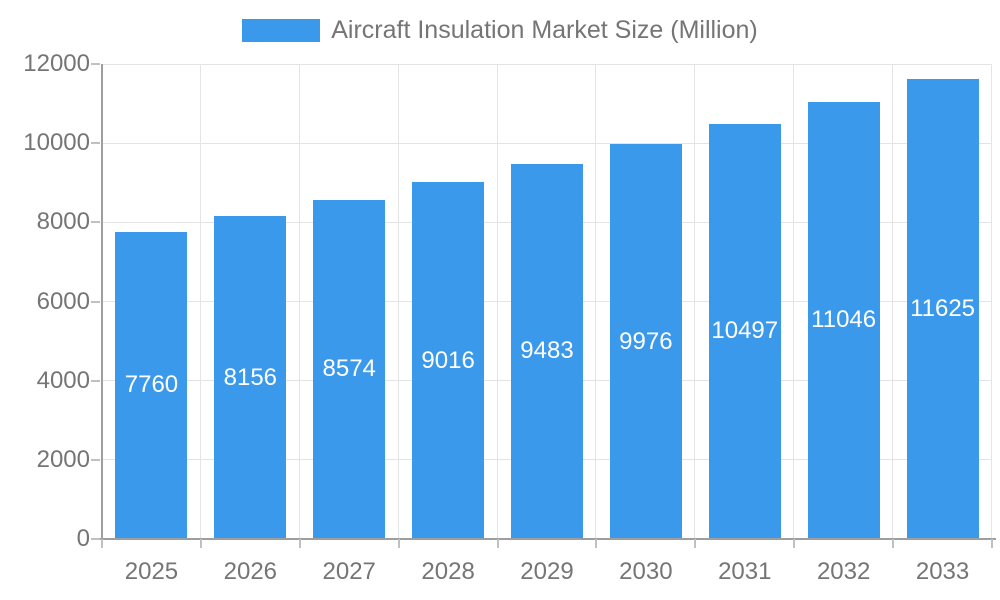 This screenshot has height=600, width=1000. I want to click on bar-2030, so click(645, 341).